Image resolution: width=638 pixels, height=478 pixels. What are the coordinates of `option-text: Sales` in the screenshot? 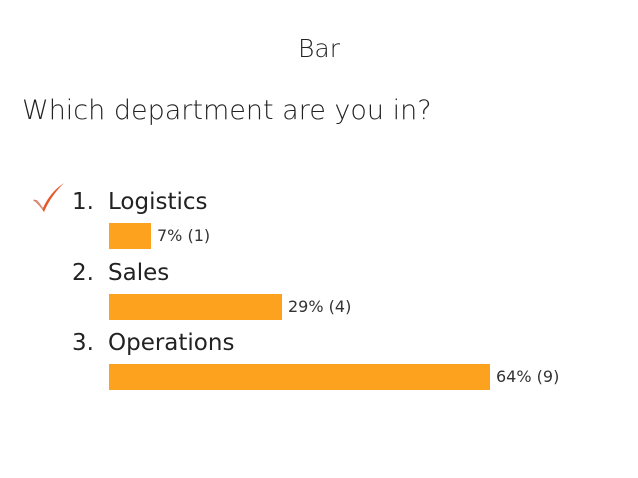 It's located at (139, 272).